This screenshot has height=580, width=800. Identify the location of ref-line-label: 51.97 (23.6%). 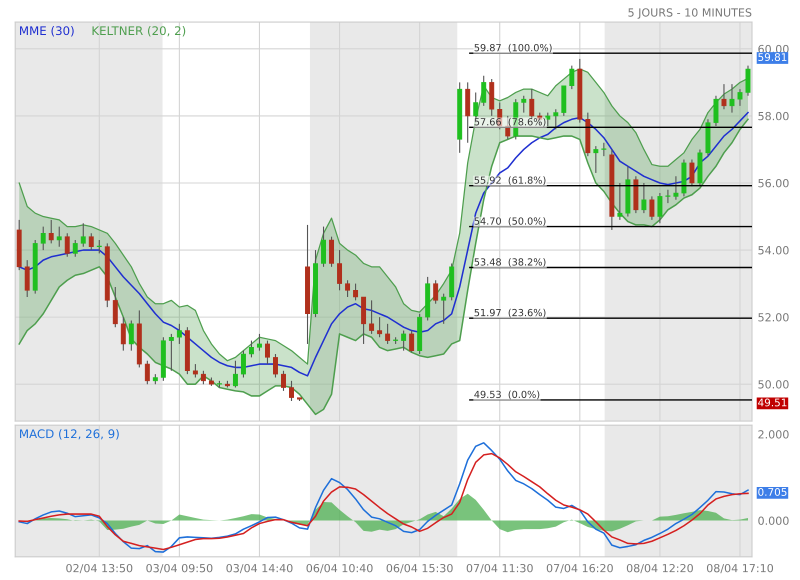
(510, 313).